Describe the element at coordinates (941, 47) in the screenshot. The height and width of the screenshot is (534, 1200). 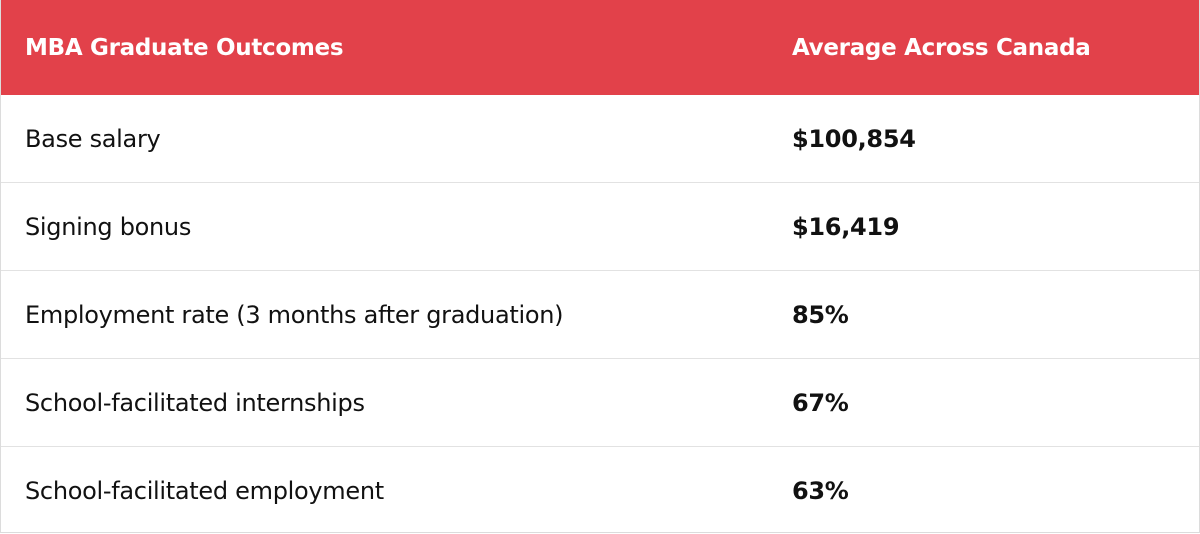
I see `header-average: Average Across Canada` at that location.